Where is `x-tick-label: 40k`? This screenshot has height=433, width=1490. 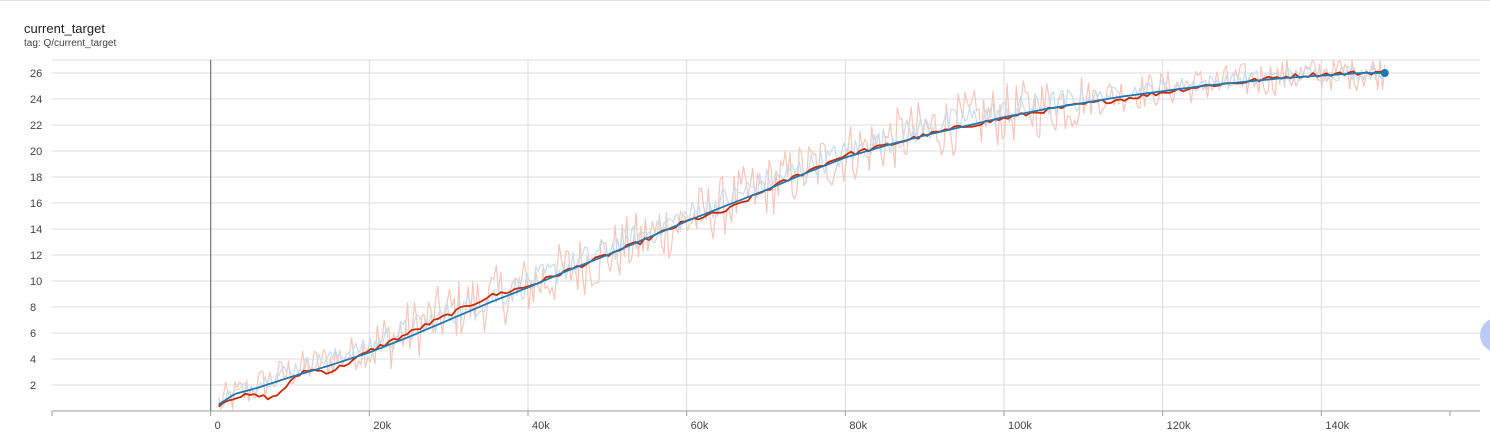 x-tick-label: 40k is located at coordinates (541, 426).